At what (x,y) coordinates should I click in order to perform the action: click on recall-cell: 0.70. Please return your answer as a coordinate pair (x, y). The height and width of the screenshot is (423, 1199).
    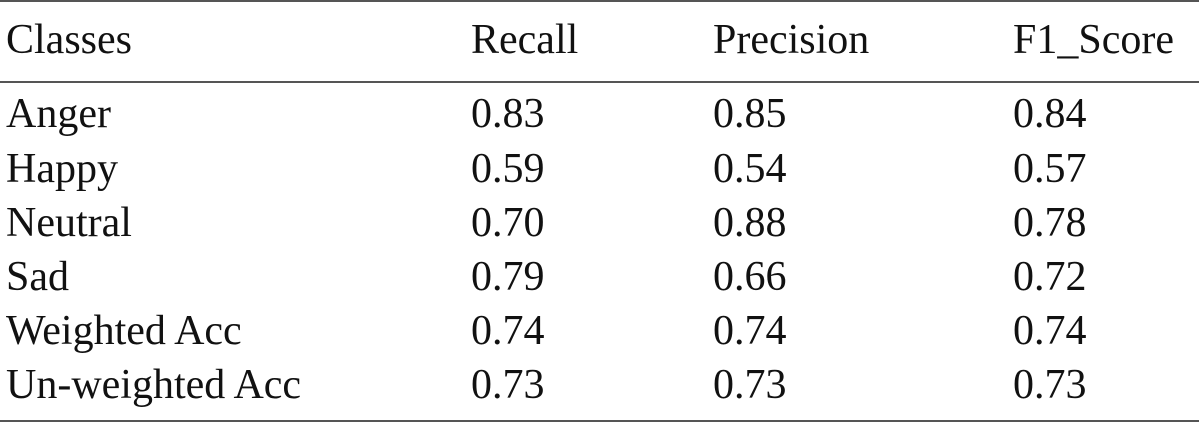
    Looking at the image, I should click on (508, 223).